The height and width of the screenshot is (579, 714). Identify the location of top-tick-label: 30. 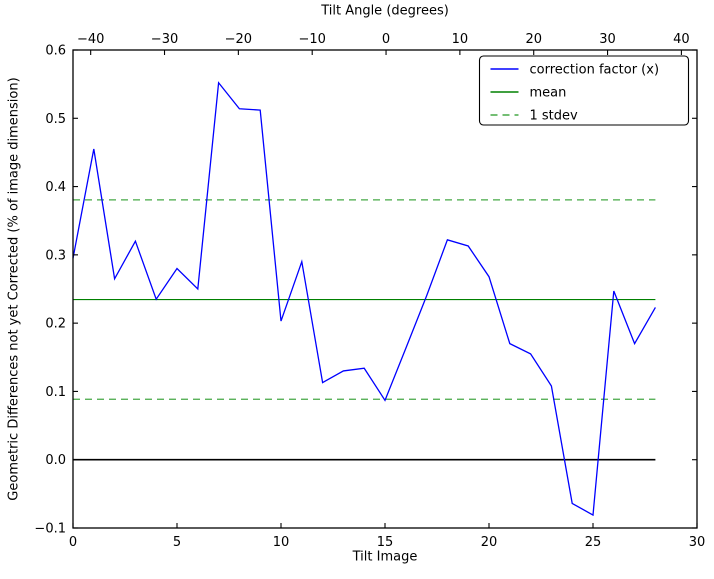
(607, 39).